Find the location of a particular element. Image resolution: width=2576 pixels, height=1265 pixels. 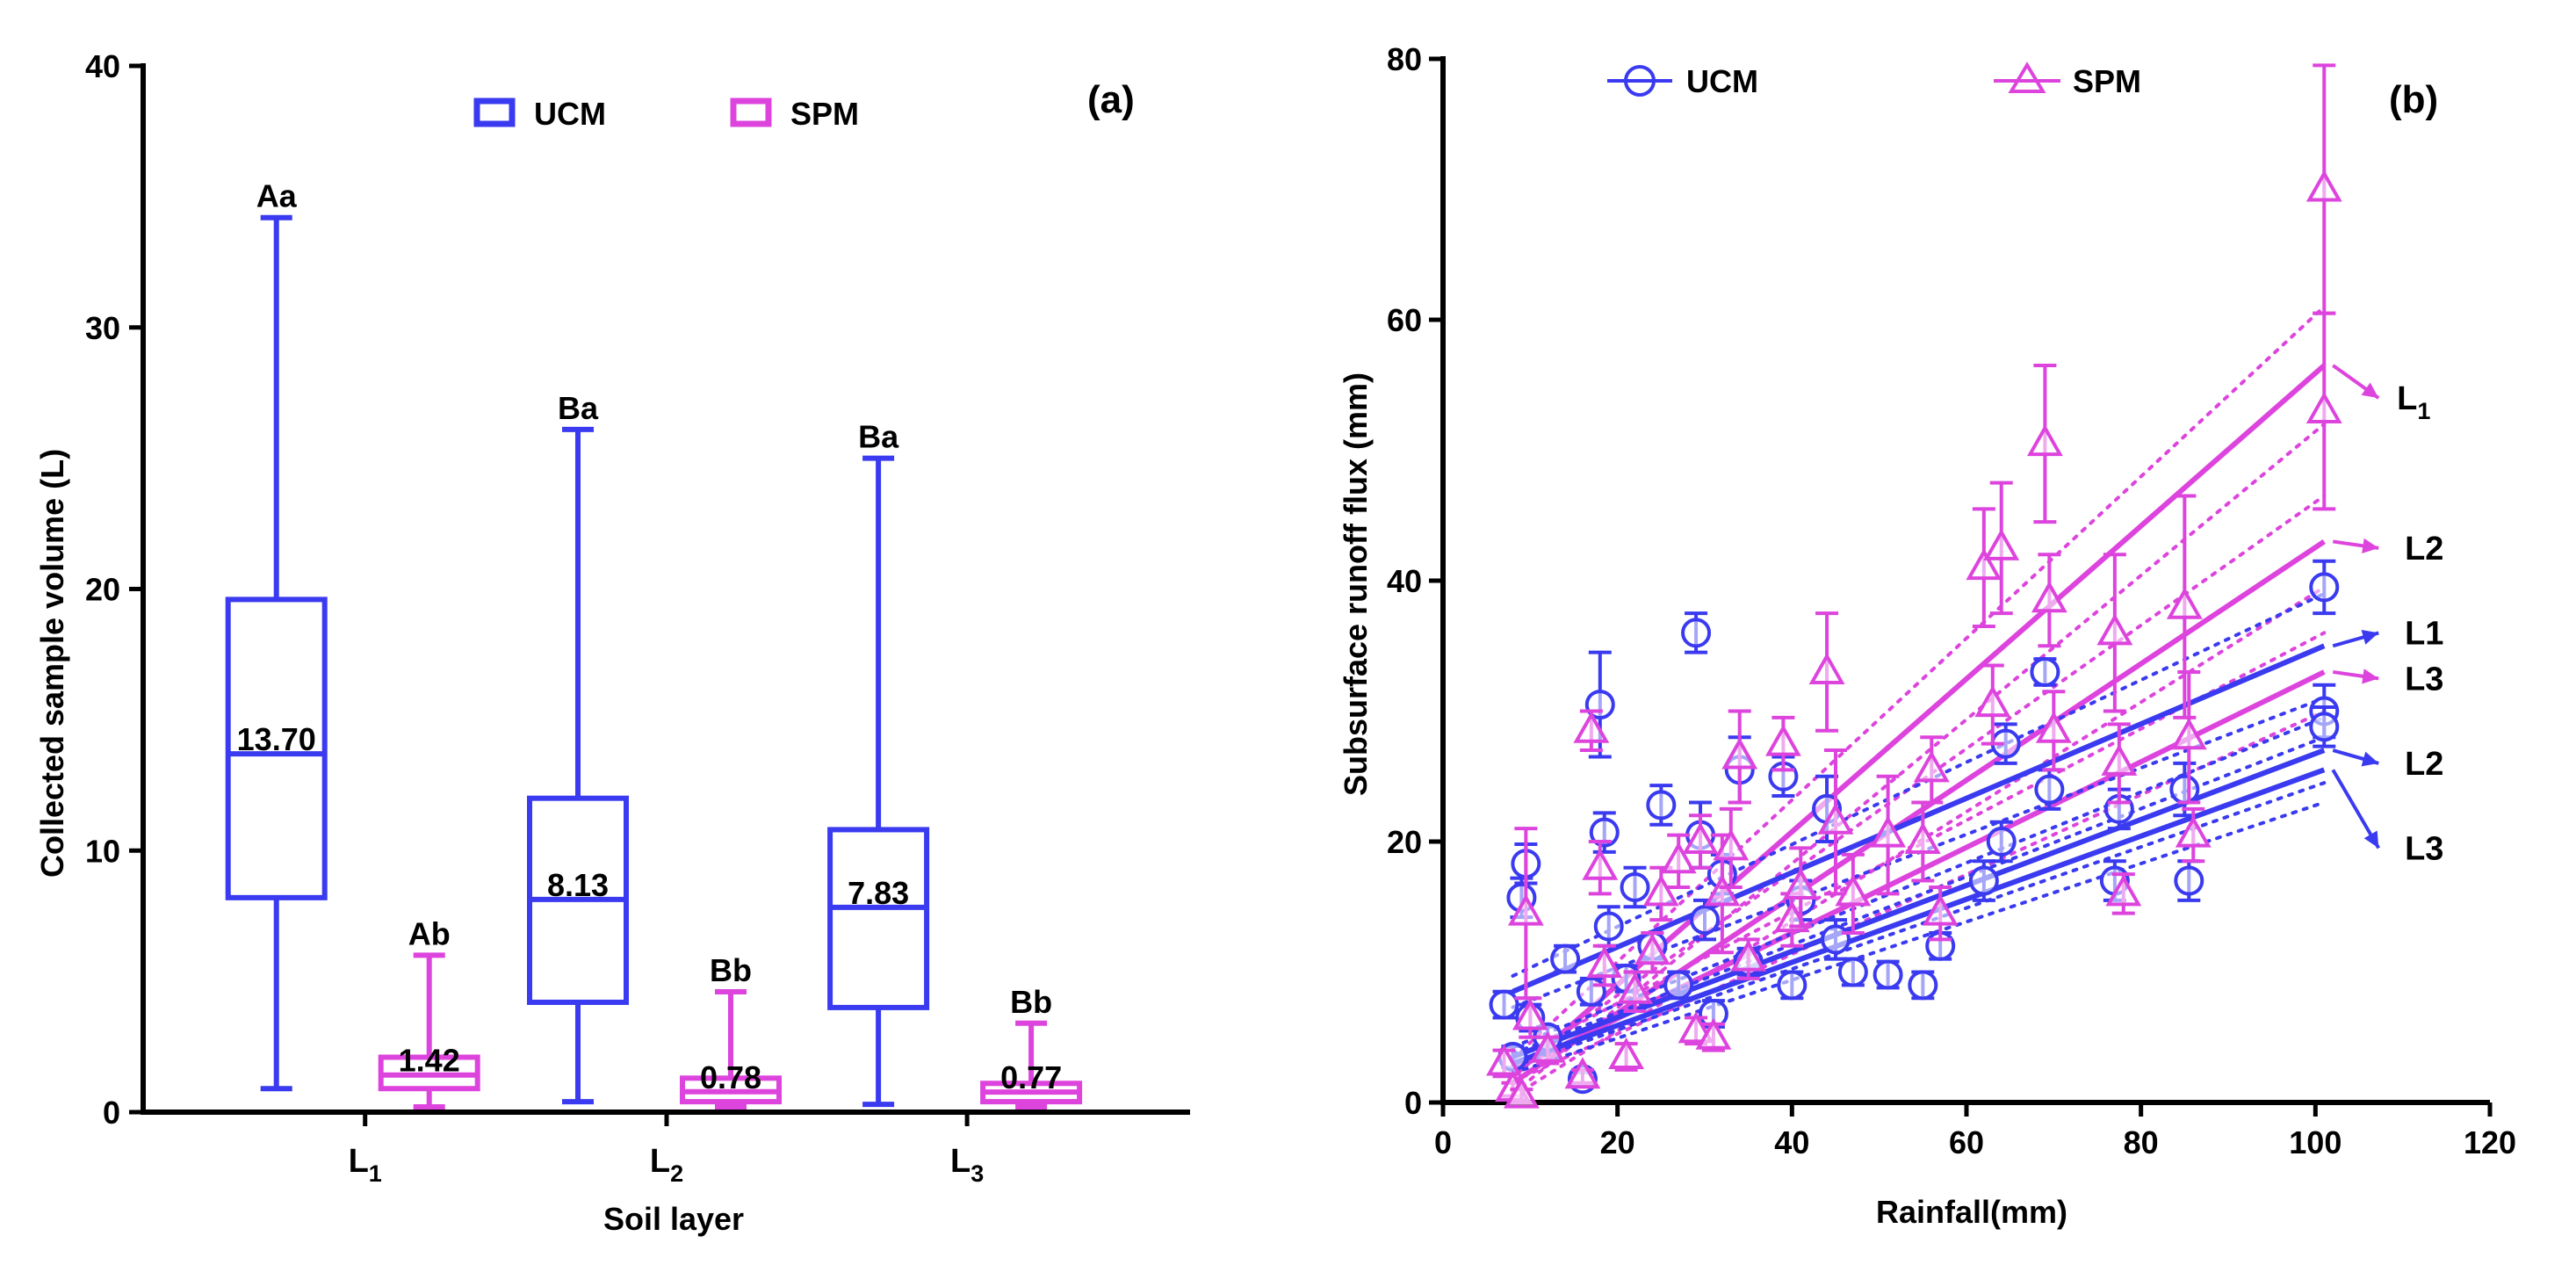

panel-a-xtick-label-sub: 3 is located at coordinates (977, 1174).